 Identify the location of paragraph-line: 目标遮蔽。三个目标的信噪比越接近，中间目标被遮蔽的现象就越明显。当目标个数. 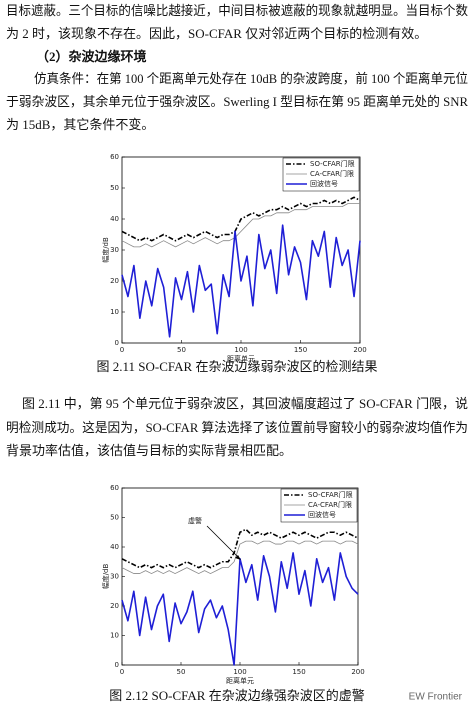
(237, 10).